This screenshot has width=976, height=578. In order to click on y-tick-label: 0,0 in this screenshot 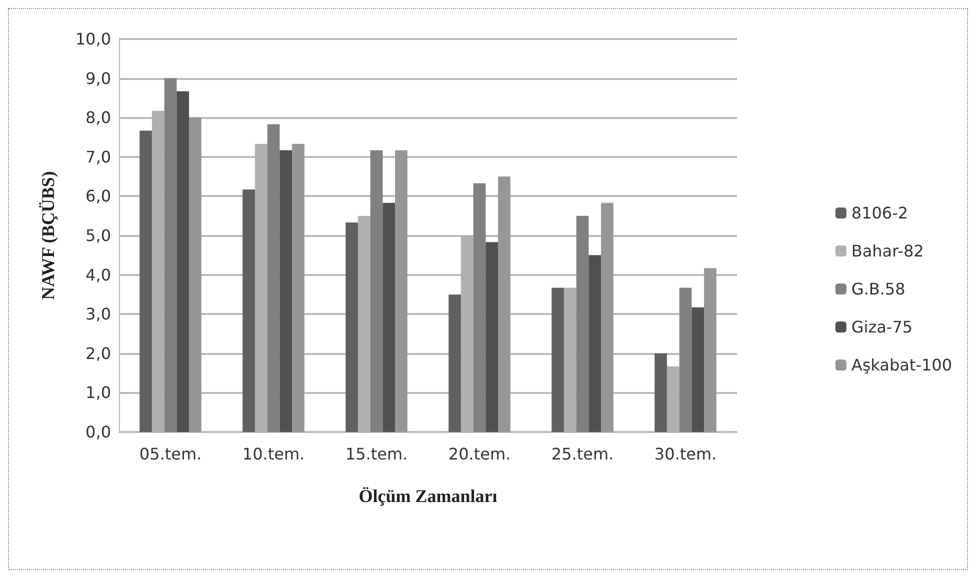, I will do `click(98, 432)`.